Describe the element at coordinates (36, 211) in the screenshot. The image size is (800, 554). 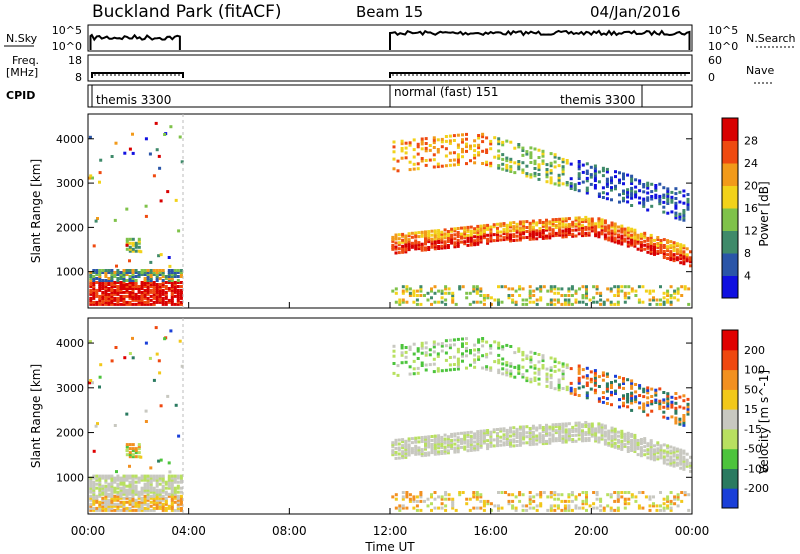
I see `power-ylabel: Slant Range [km]` at that location.